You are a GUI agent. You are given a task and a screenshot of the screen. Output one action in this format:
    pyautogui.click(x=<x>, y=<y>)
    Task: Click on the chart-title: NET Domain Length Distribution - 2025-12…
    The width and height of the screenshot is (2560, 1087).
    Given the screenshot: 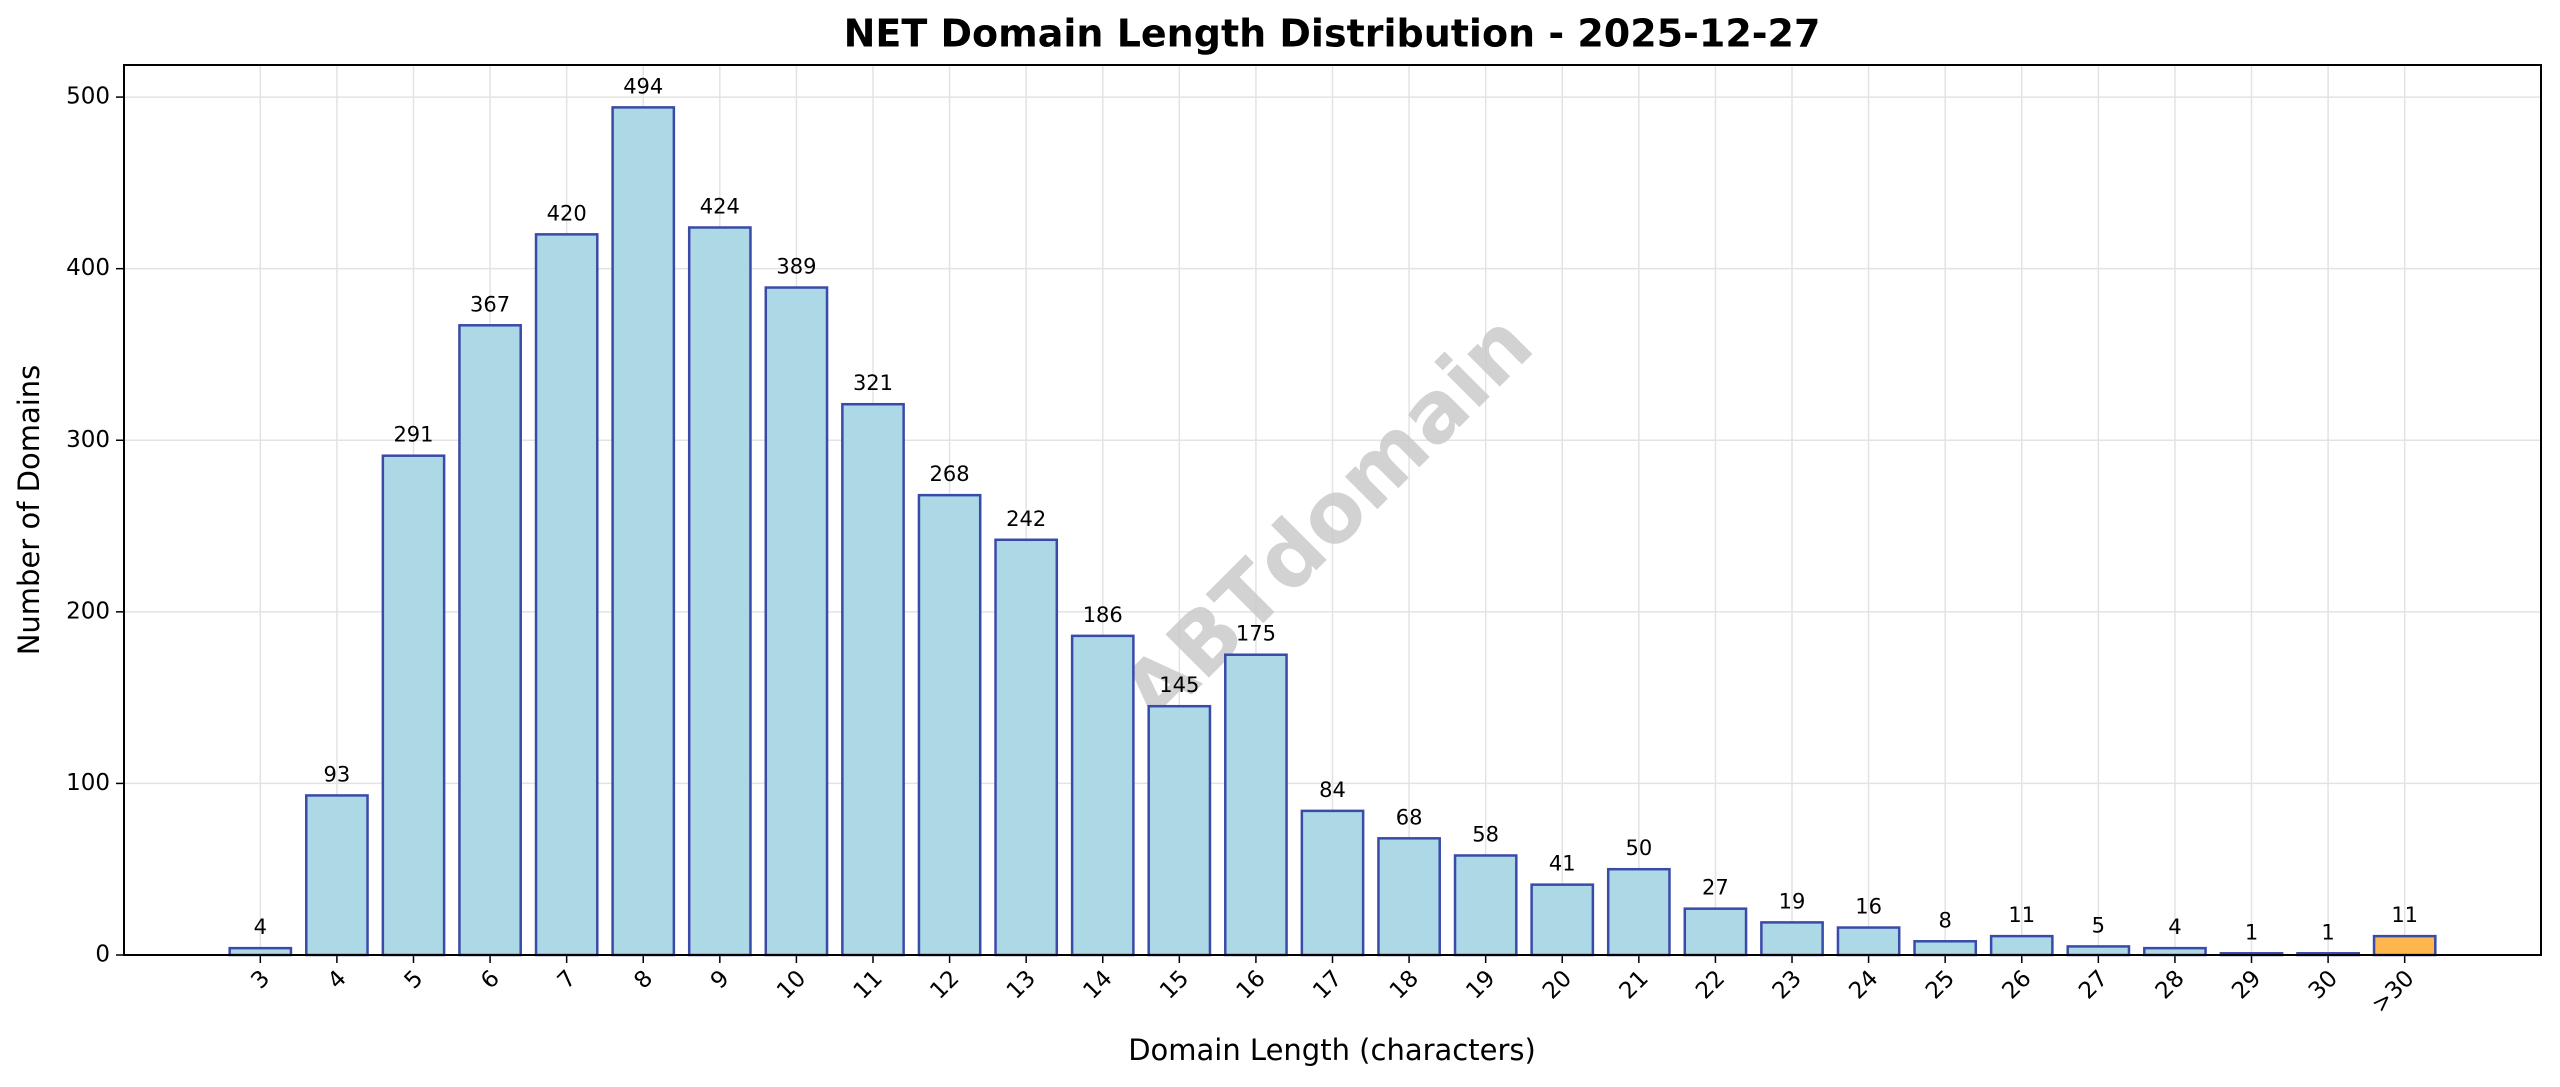 What is the action you would take?
    pyautogui.click(x=1332, y=34)
    